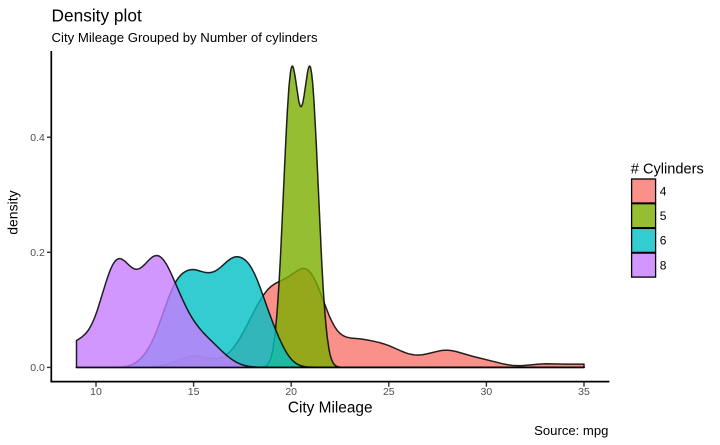 The width and height of the screenshot is (720, 445). Describe the element at coordinates (389, 392) in the screenshot. I see `svg-text: 25` at that location.